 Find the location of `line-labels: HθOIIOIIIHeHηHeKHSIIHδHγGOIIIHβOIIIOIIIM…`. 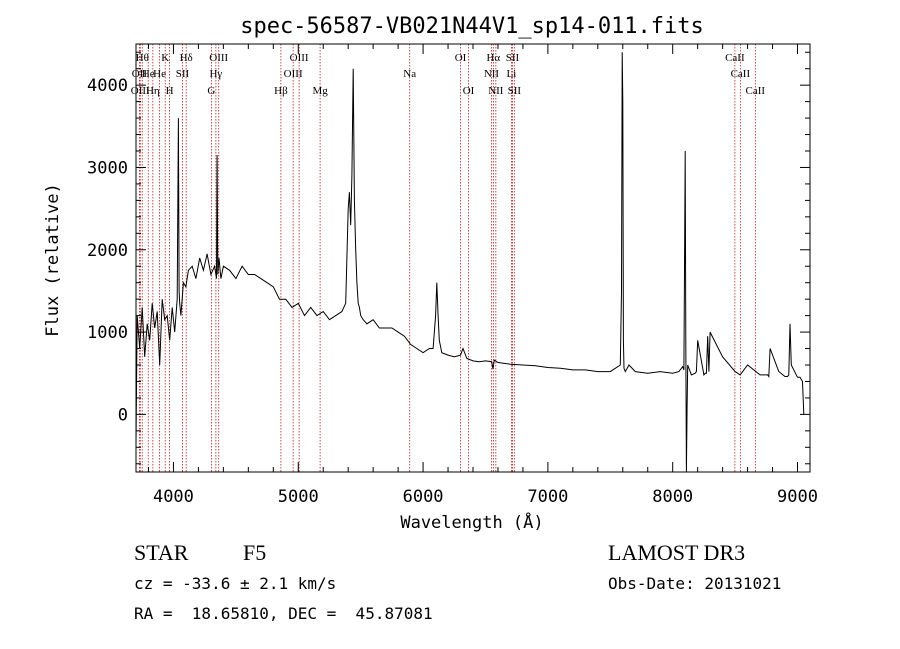

line-labels: HθOIIOIIIHeHηHeKHSIIHδHγGOIIIHβOIIIOIIIM… is located at coordinates (448, 74).